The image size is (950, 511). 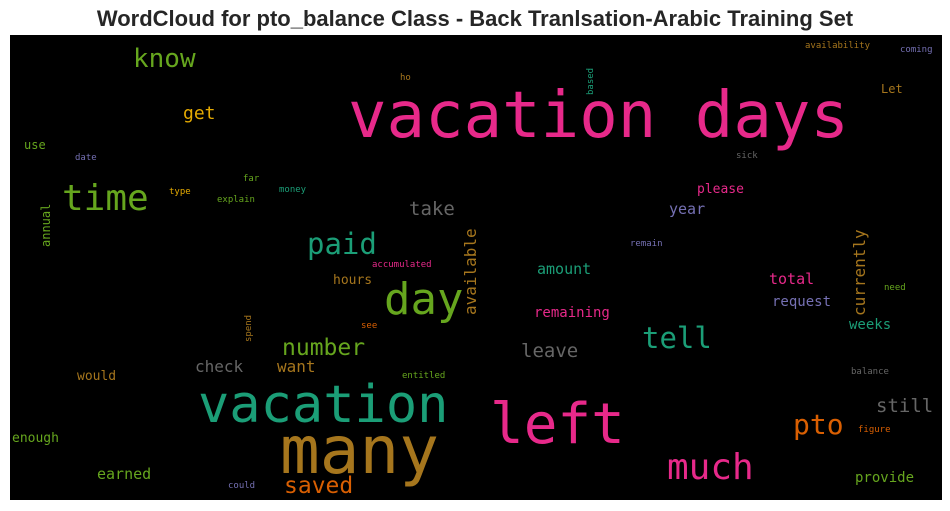 I want to click on word-enough: enough, so click(x=35, y=438).